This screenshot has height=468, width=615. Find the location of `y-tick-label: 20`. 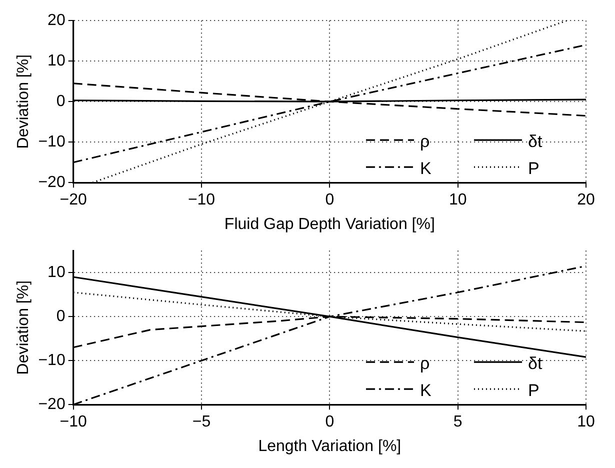

y-tick-label: 20 is located at coordinates (57, 21).